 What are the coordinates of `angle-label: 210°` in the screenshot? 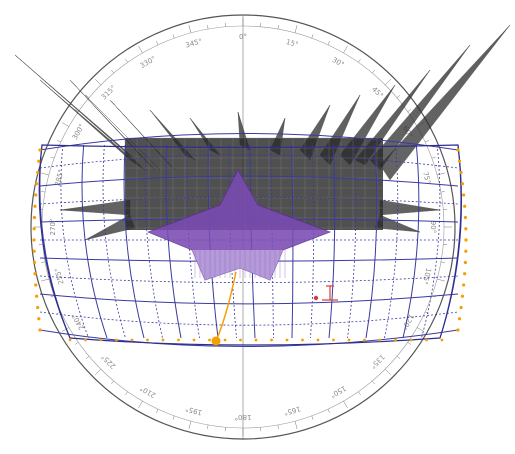 It's located at (148, 391).